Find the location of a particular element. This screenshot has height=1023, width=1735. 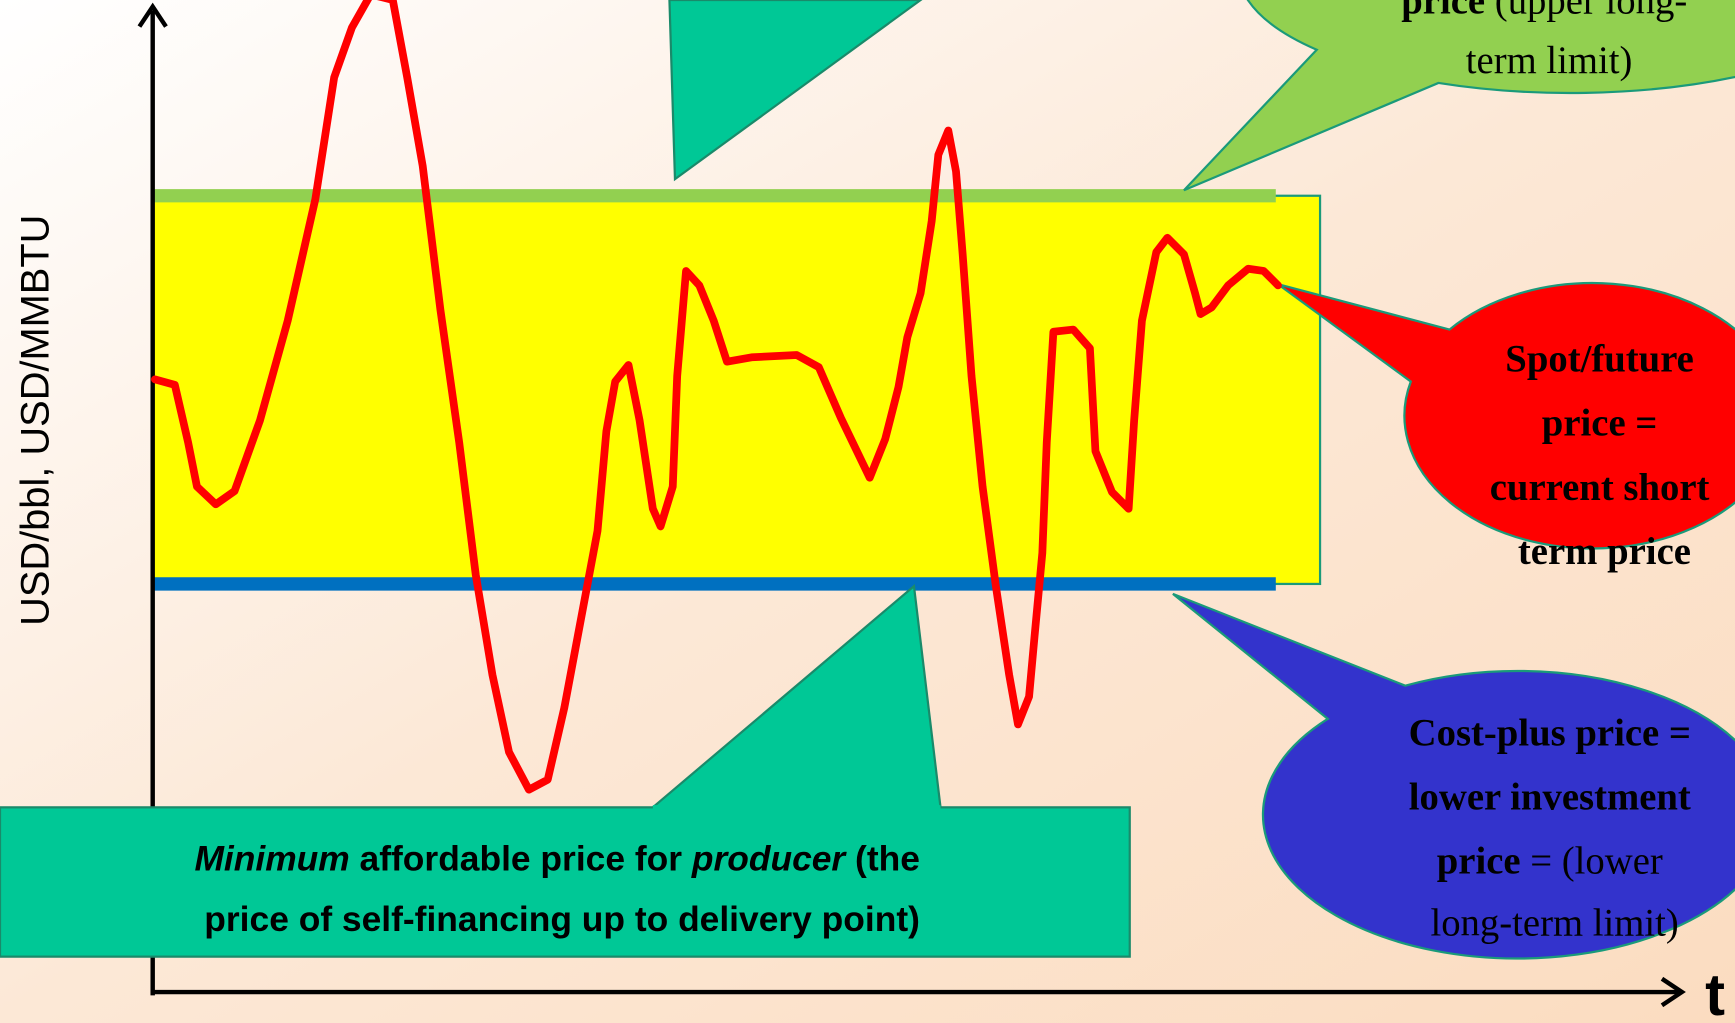

spot-callout is located at coordinates (1506, 415).